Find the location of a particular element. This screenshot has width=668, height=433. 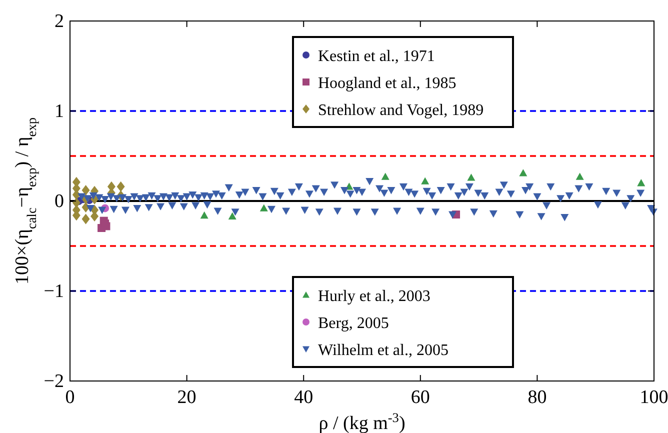

x-tick-label: 100 is located at coordinates (654, 397).